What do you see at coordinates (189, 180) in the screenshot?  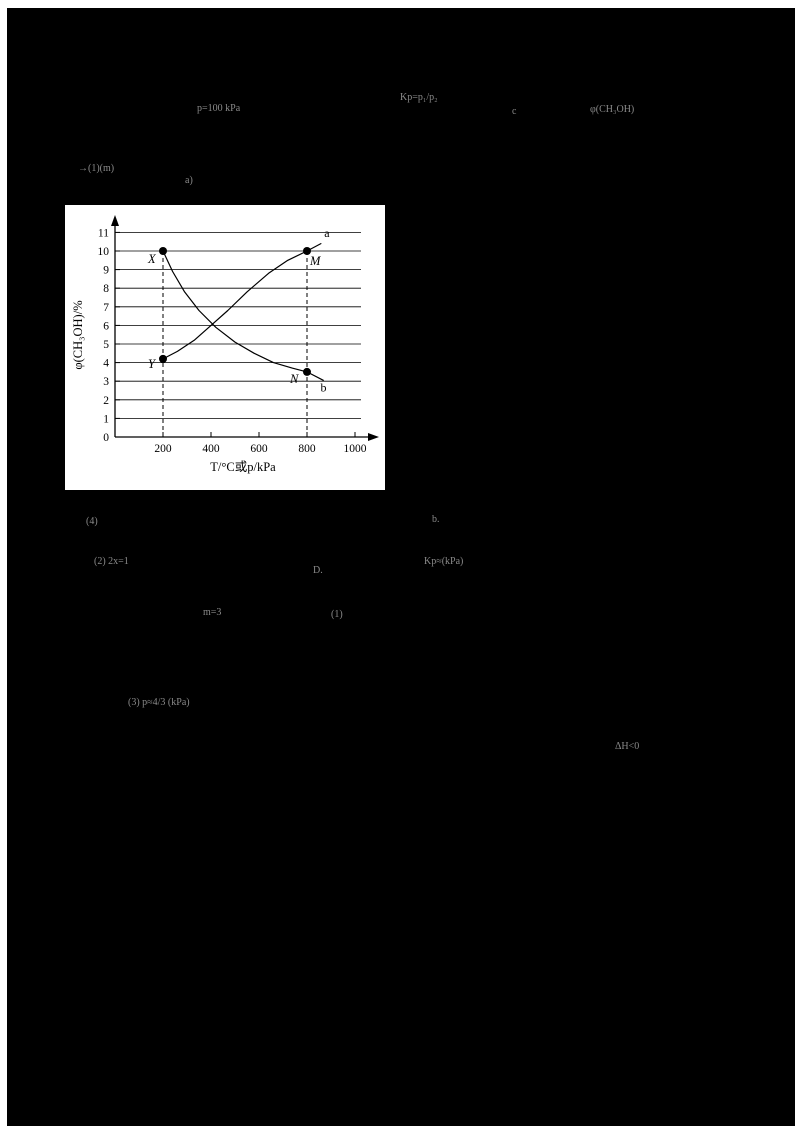 I see `text-fragment: a)` at bounding box center [189, 180].